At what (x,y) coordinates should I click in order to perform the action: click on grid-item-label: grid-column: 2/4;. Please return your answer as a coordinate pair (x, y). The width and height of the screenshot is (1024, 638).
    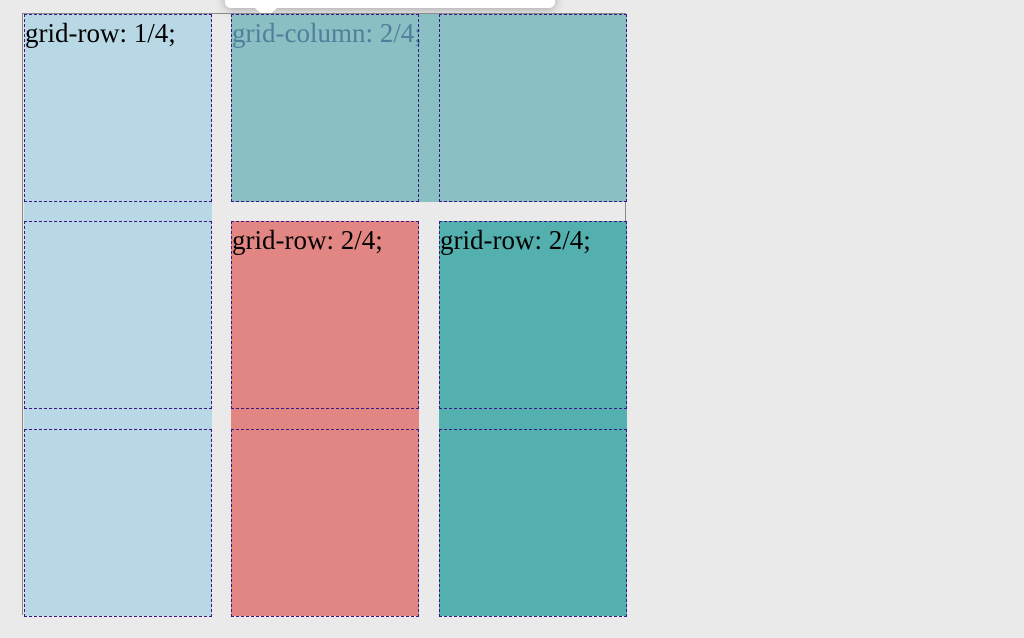
    Looking at the image, I should click on (327, 33).